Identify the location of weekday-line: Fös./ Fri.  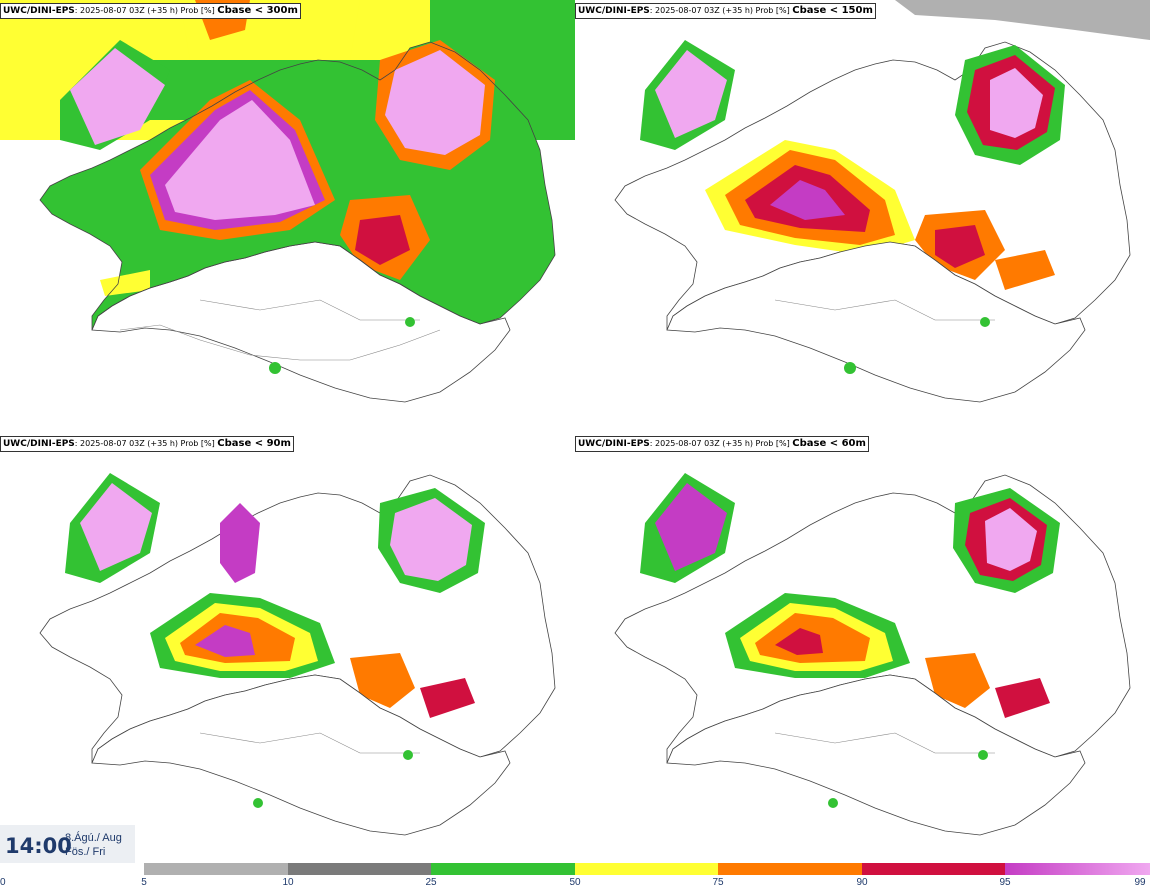
(85, 852).